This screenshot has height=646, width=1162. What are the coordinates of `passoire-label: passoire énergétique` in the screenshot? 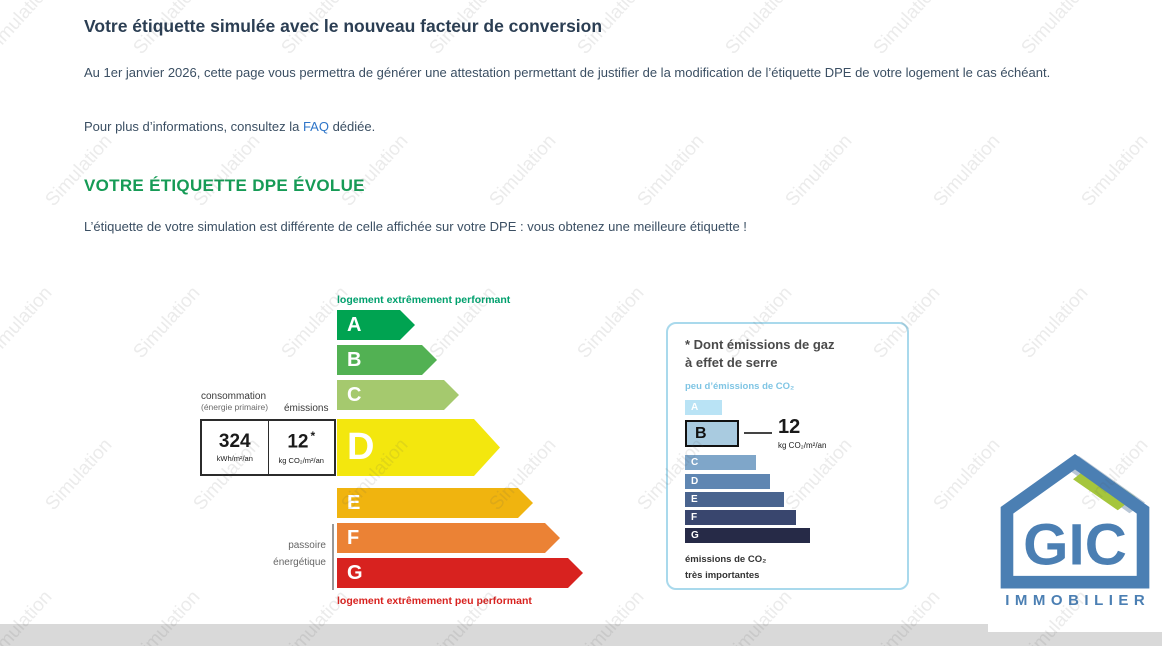 It's located at (282, 554).